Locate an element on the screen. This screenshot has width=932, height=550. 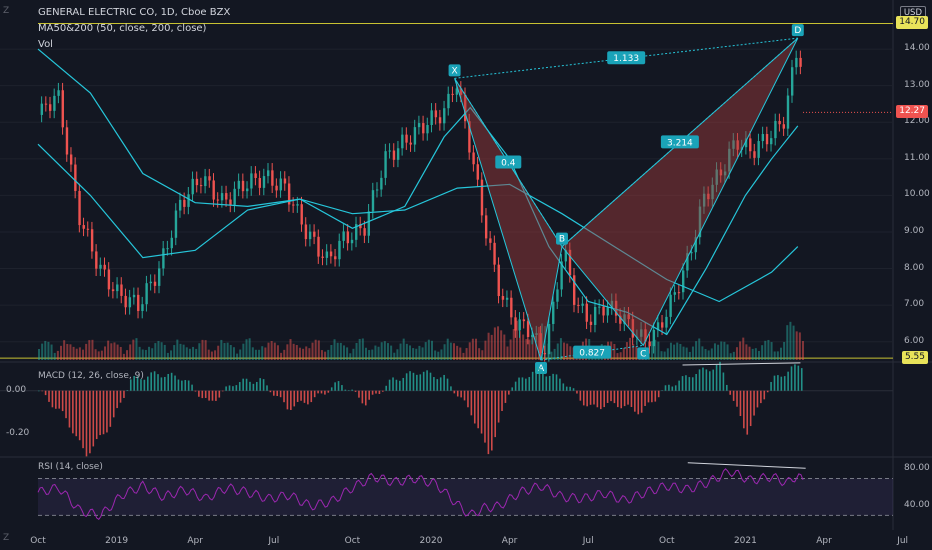
price-tick-label: 12.00 is located at coordinates (917, 121).